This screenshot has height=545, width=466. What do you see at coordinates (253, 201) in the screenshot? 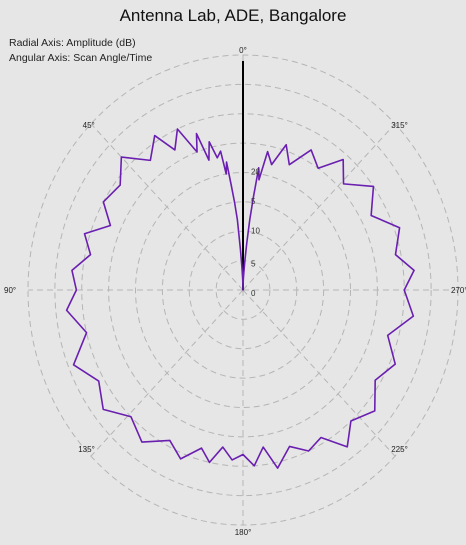
I see `radial-tick-label-3: 5` at bounding box center [253, 201].